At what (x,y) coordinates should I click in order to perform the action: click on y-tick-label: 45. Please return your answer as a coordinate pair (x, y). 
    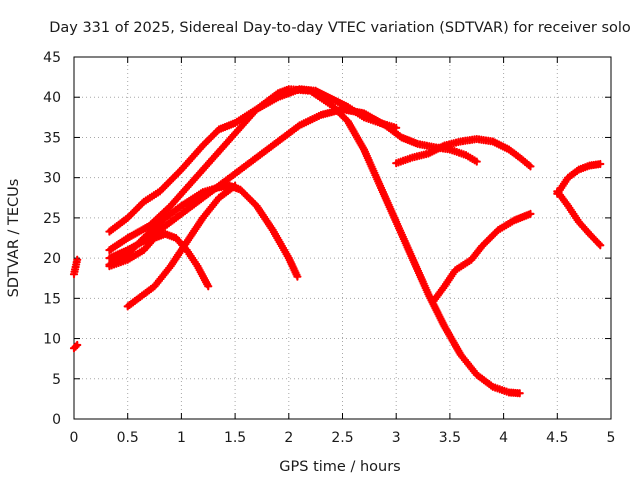
    Looking at the image, I should click on (52, 58).